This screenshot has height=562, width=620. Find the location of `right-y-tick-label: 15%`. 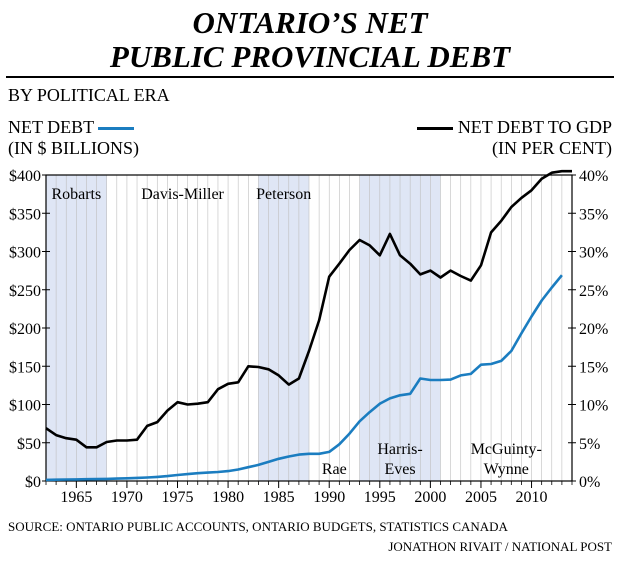

right-y-tick-label: 15% is located at coordinates (593, 367).